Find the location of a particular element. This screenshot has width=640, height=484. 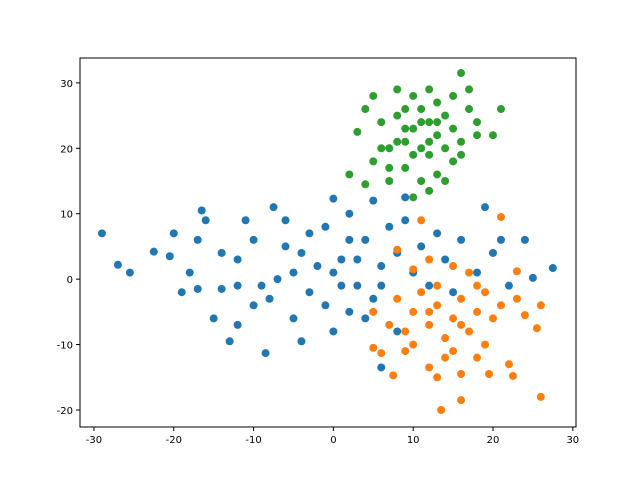

x-tick-label: 0 is located at coordinates (333, 440).